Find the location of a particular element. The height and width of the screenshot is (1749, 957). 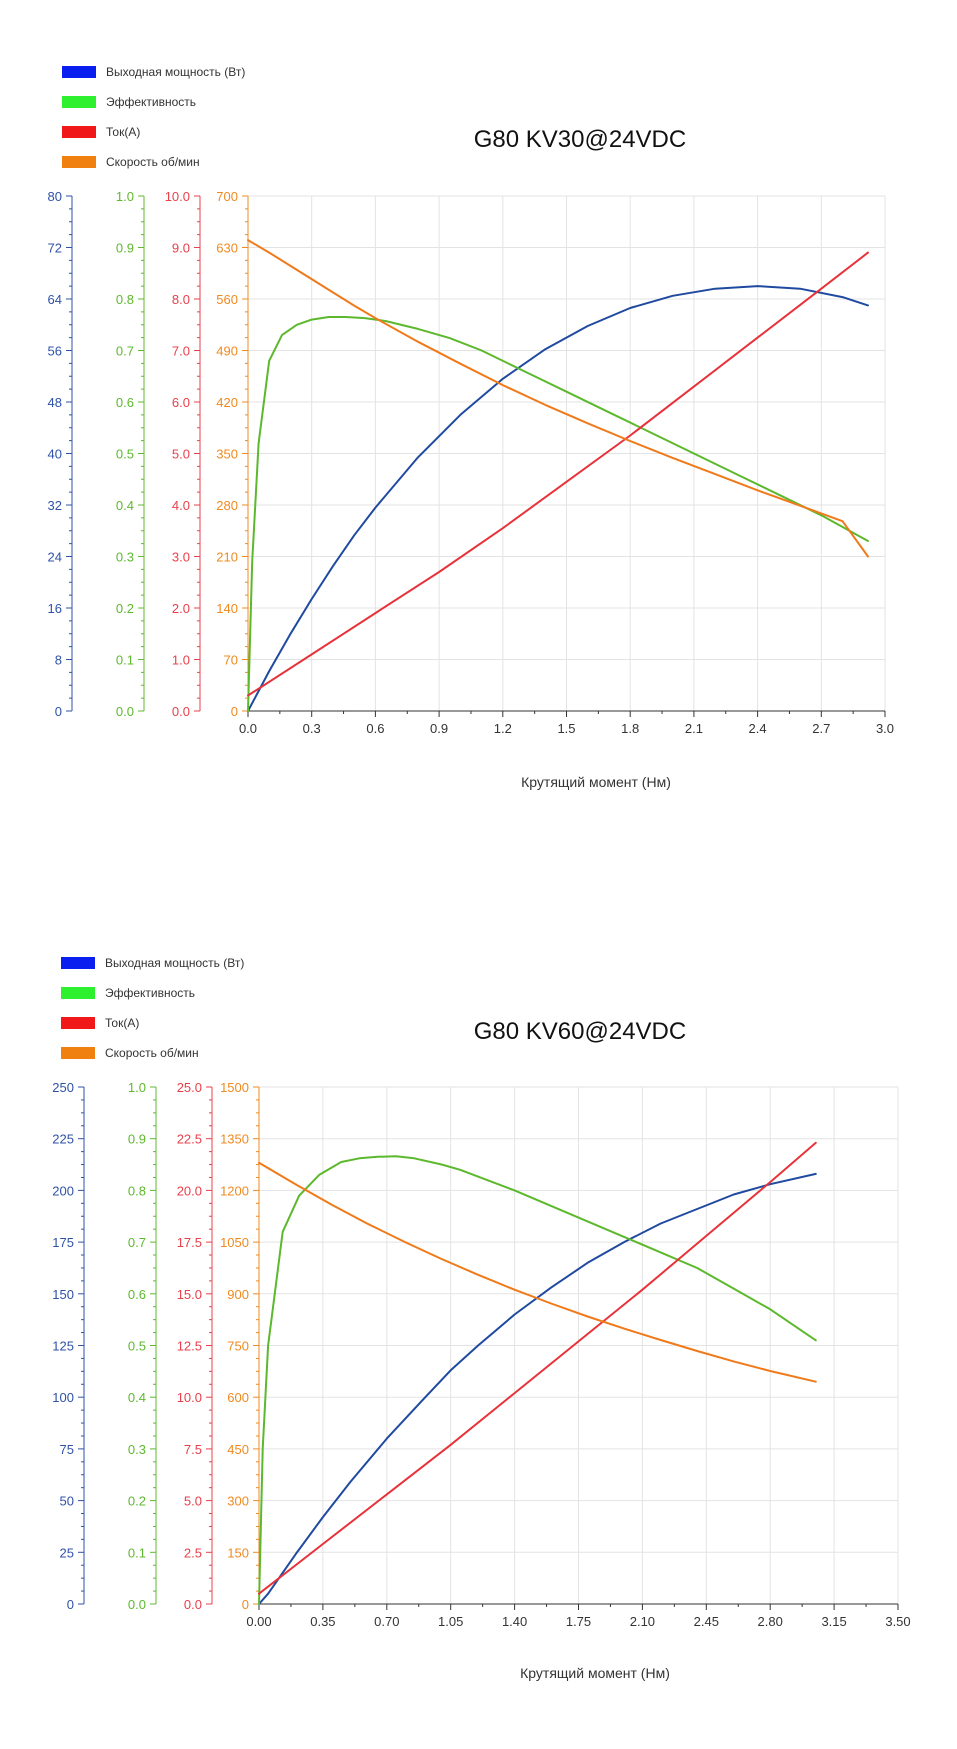

legend-label-current: Ток(А) is located at coordinates (123, 132).